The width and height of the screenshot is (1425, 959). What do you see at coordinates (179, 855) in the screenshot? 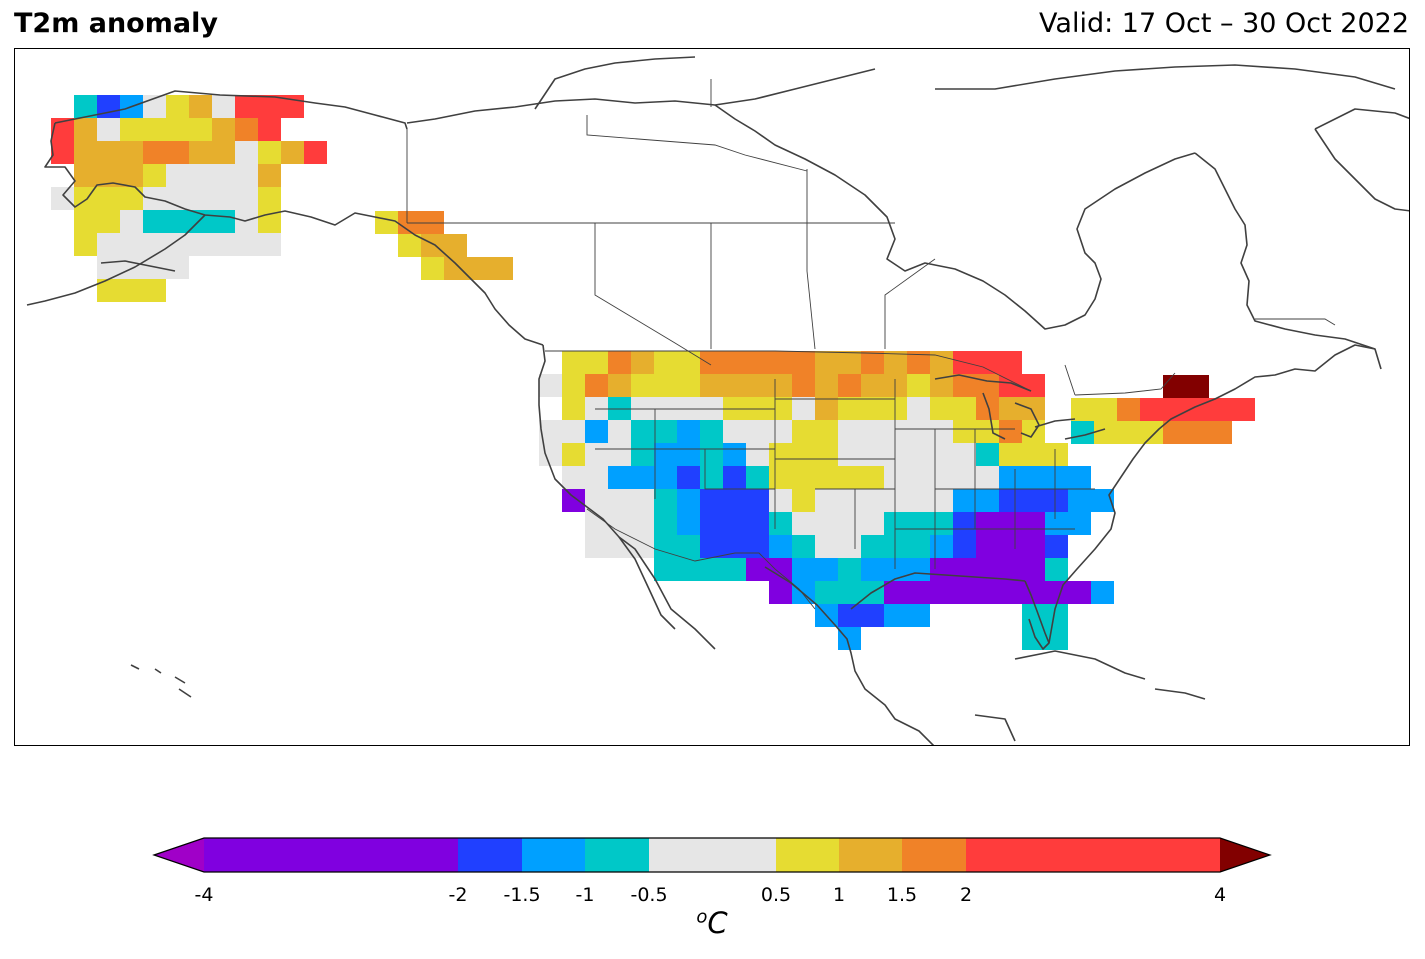
I see `colorbar-under-extension` at bounding box center [179, 855].